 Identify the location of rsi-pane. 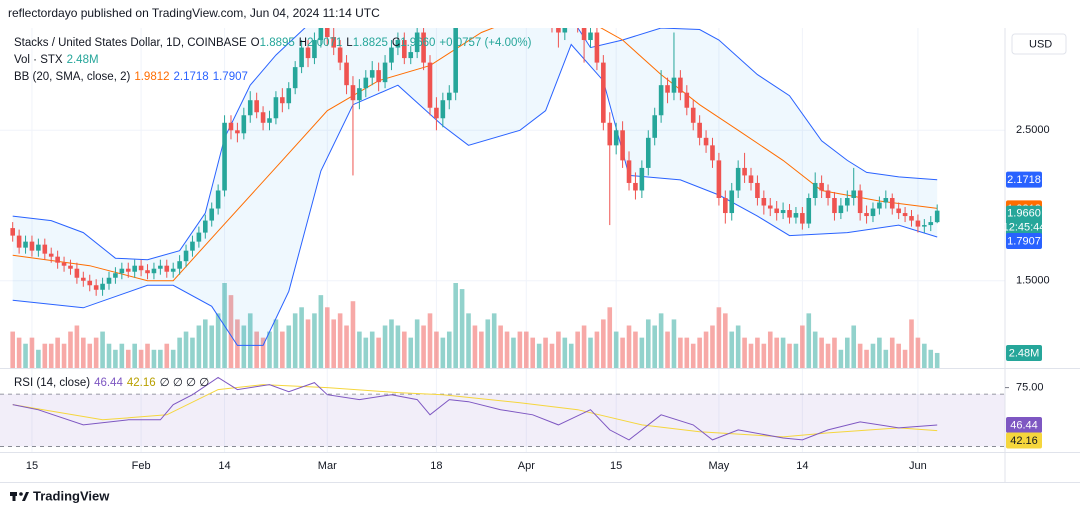
(502, 411).